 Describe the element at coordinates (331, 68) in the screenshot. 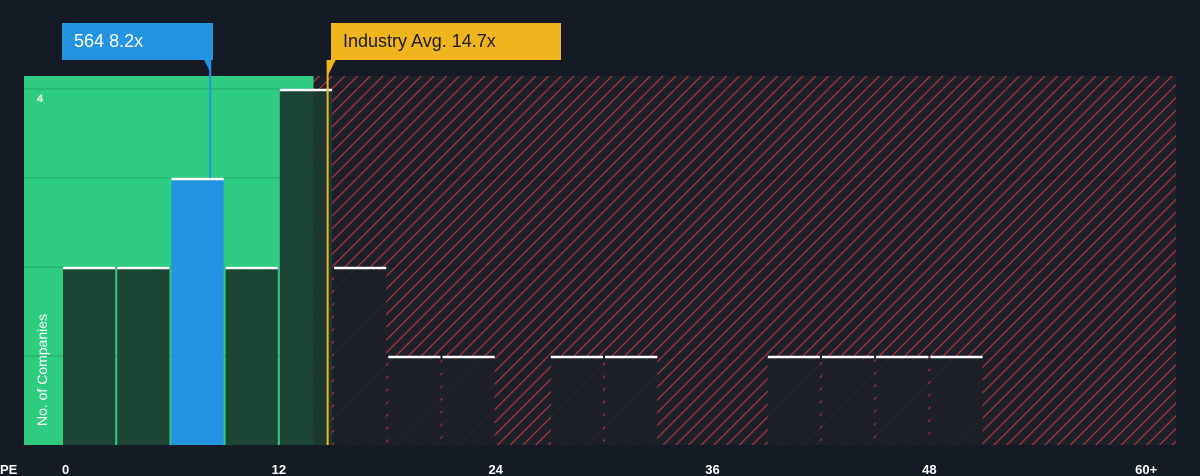

I see `industry-callout-pointer` at that location.